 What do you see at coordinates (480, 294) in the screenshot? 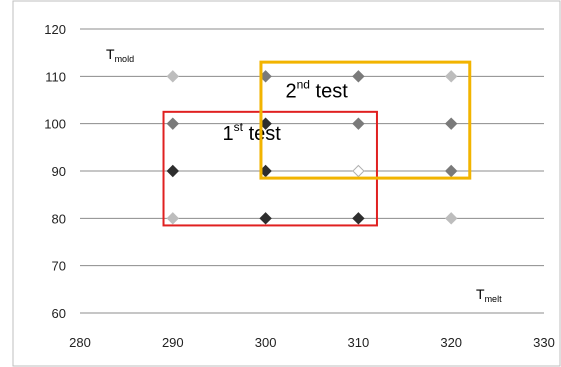
I see `x-axis-label-main: T` at bounding box center [480, 294].